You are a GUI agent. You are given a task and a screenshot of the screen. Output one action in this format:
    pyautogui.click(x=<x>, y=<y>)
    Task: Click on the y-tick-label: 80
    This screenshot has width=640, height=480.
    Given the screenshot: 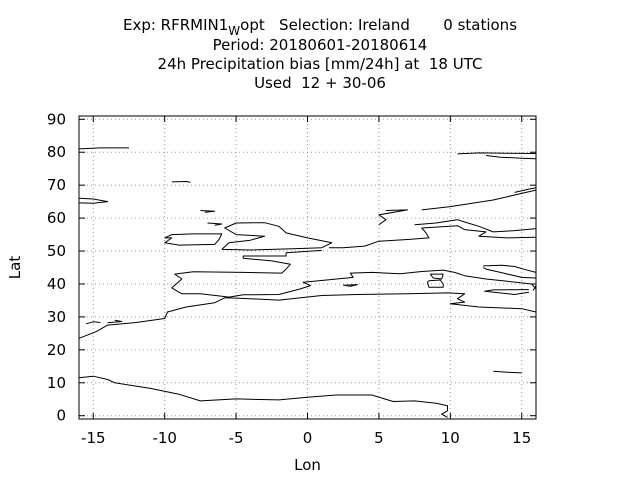 What is the action you would take?
    pyautogui.click(x=56, y=152)
    